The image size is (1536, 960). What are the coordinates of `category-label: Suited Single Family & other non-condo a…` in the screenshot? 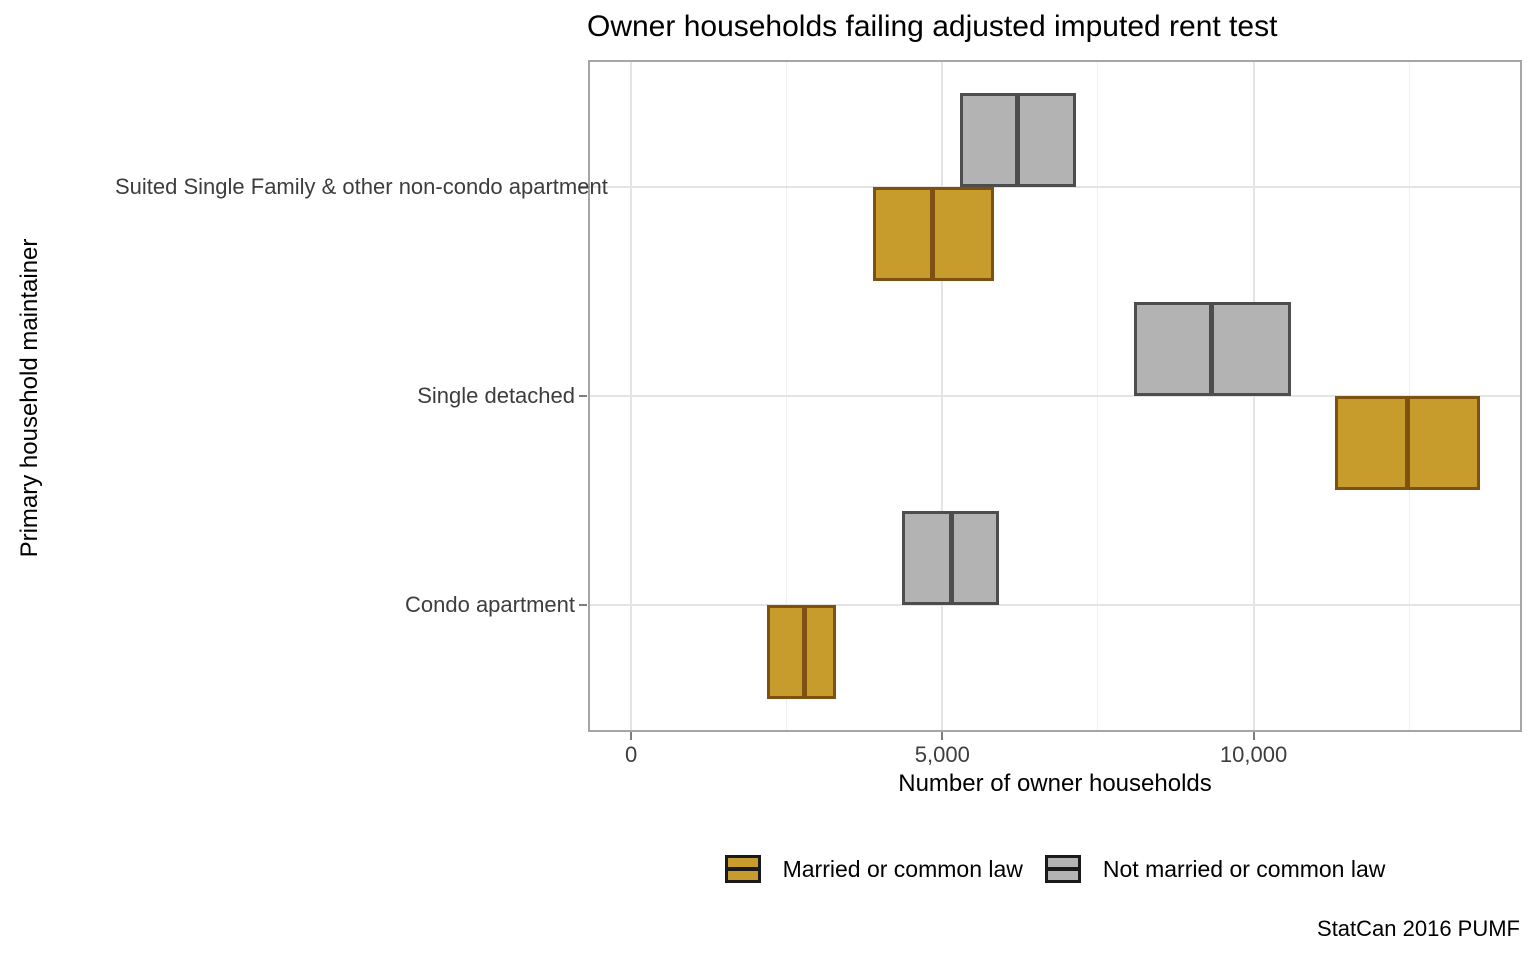 It's located at (361, 187).